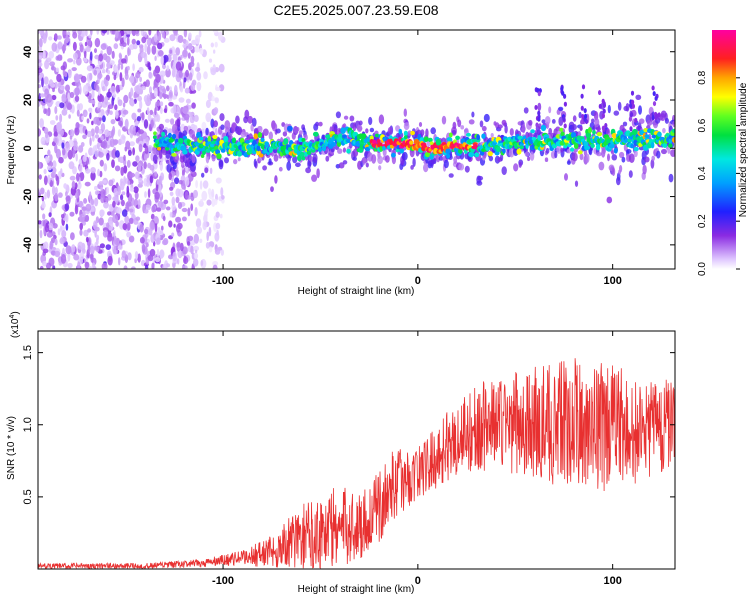 This screenshot has width=750, height=600. I want to click on y-tick-label: 0, so click(28, 148).